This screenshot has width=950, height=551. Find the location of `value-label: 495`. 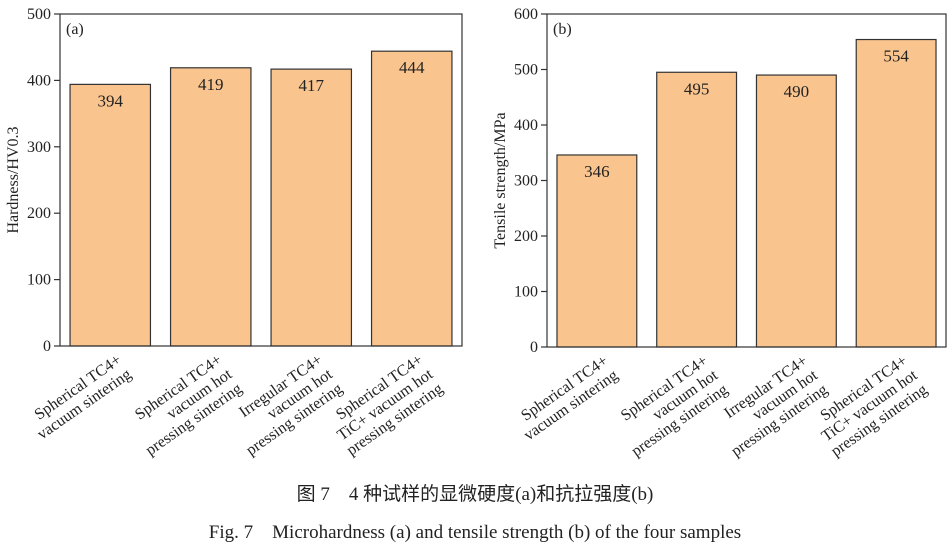

value-label: 495 is located at coordinates (697, 88).